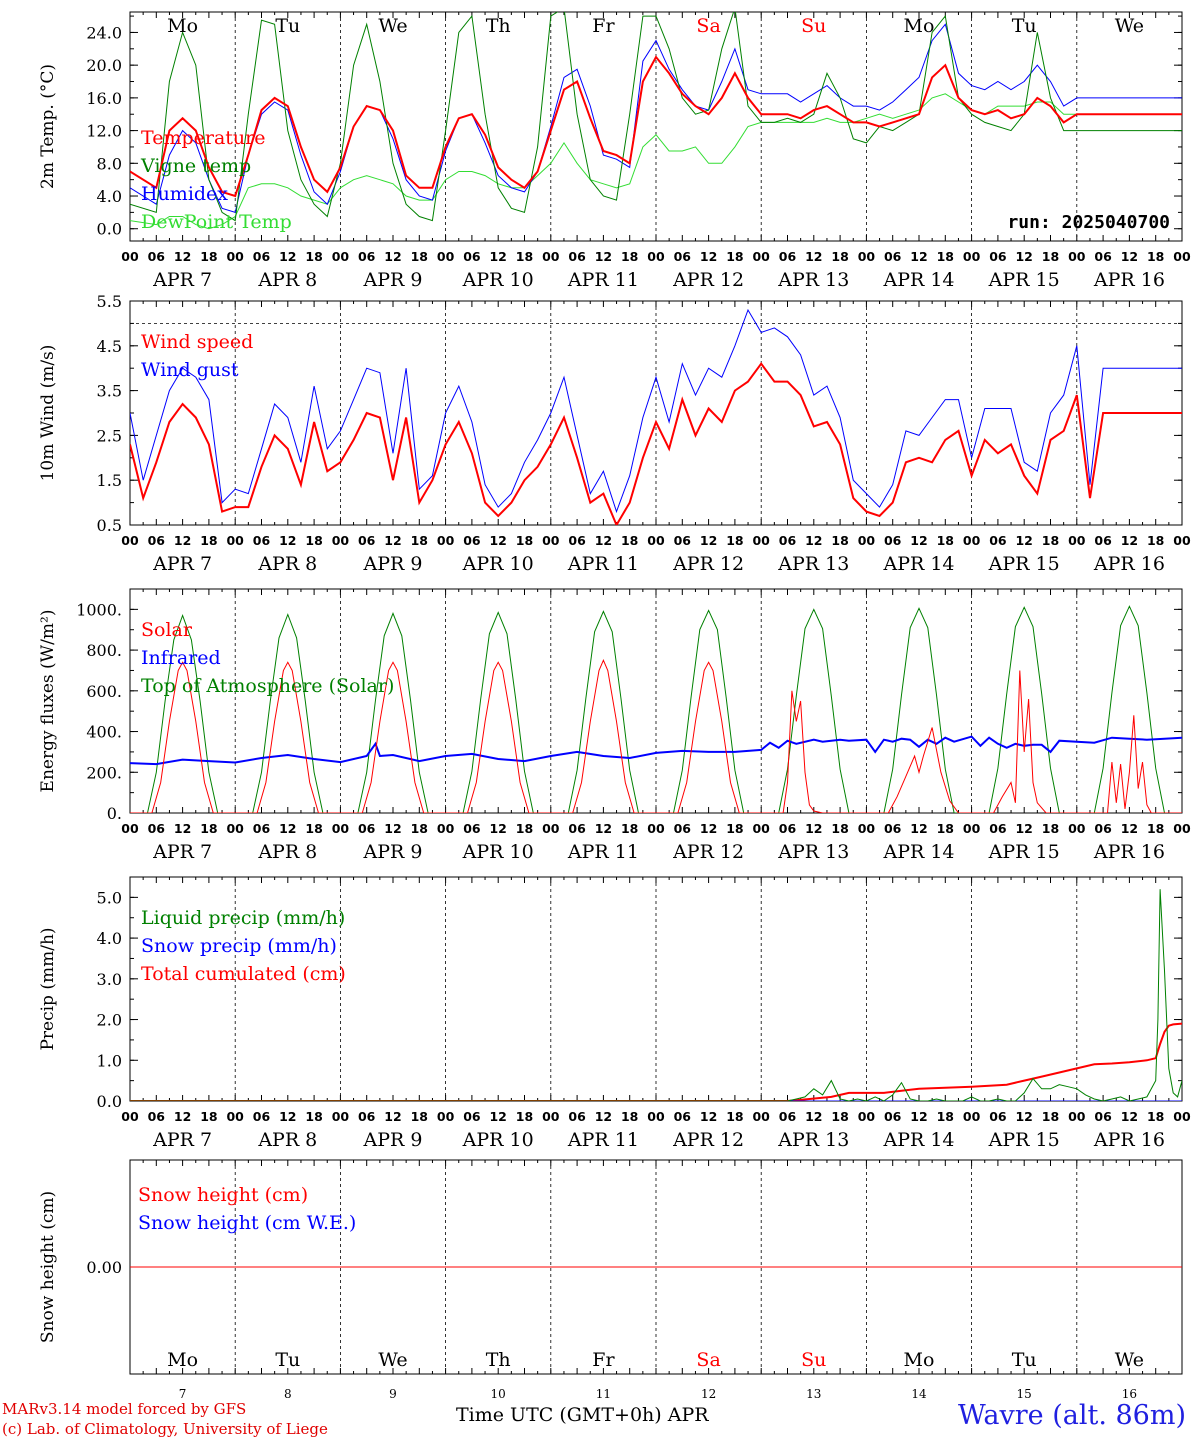 Image resolution: width=1194 pixels, height=1440 pixels. I want to click on run-label: run: 2025040700, so click(1088, 222).